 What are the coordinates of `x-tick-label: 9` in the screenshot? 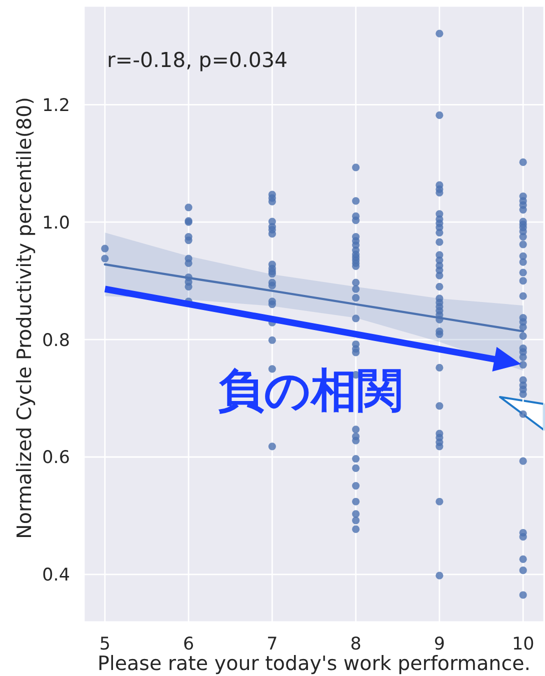 It's located at (440, 644).